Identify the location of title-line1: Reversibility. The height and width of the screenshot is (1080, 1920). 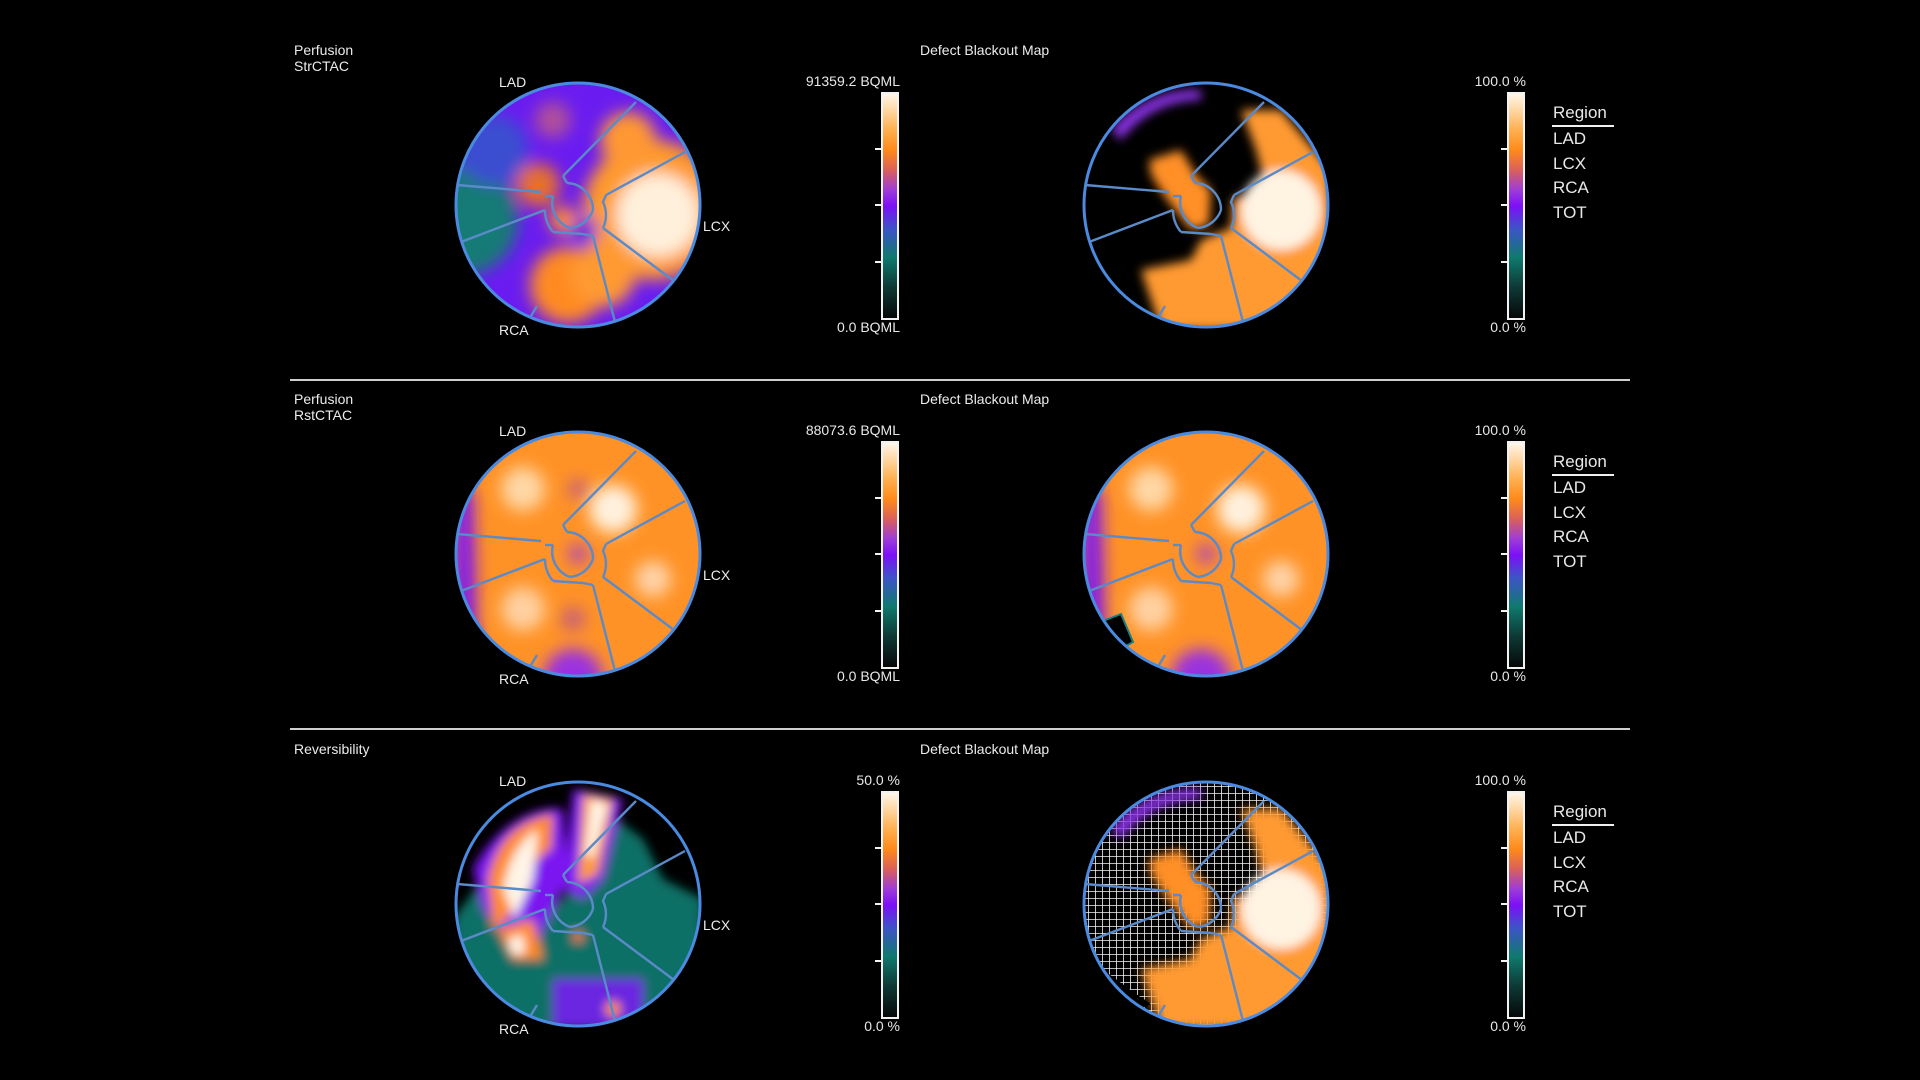
(332, 749).